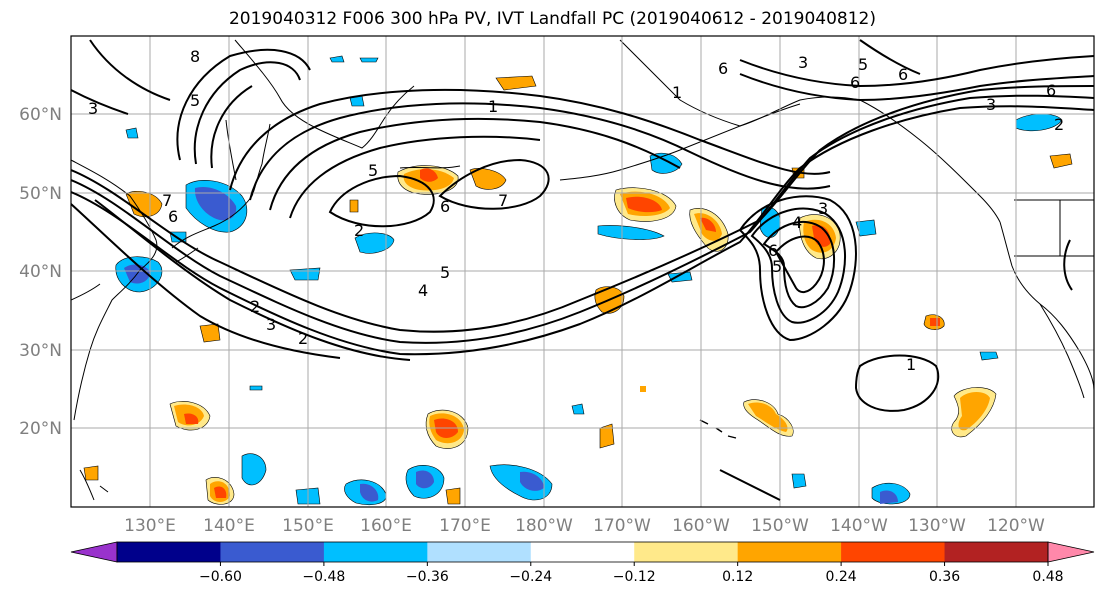 The image size is (1105, 601). I want to click on contour-label: 8, so click(195, 56).